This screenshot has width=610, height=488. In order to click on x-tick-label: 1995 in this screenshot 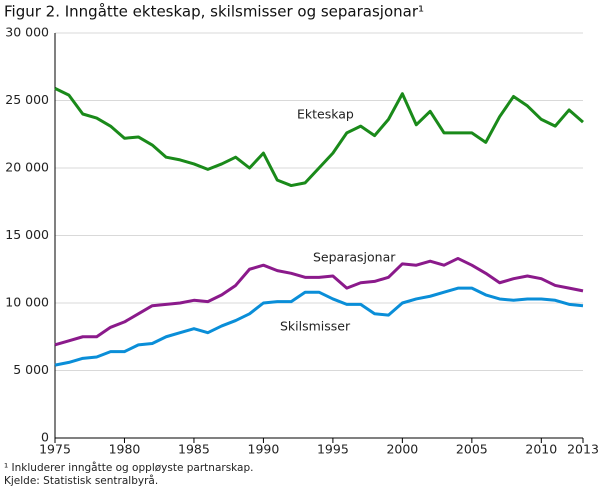, I will do `click(333, 449)`.